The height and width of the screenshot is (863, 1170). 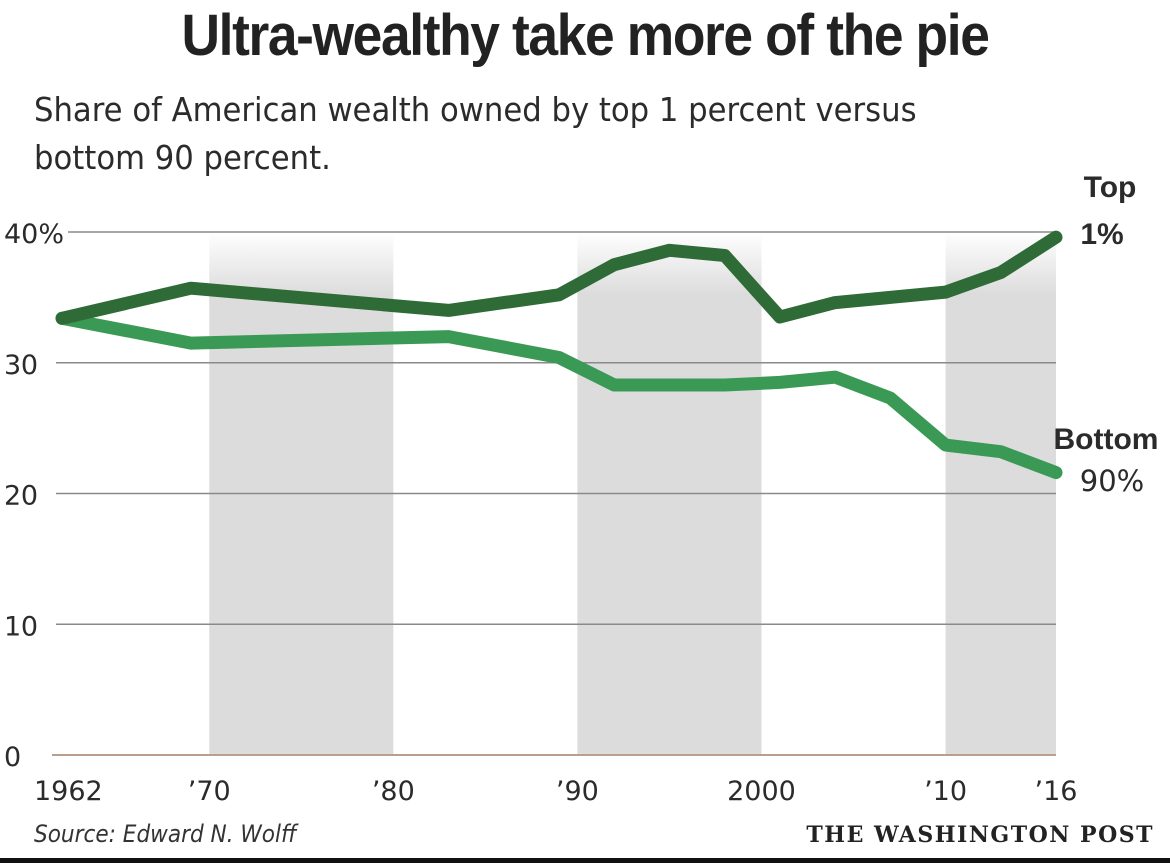 I want to click on x-tick-label: ’80, so click(x=393, y=791).